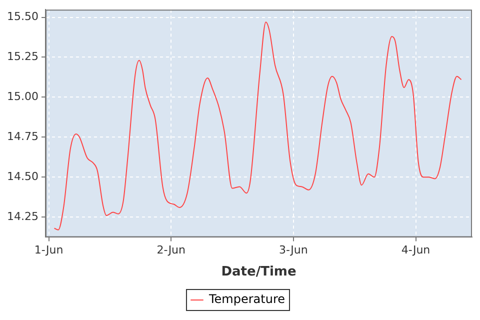 This screenshot has width=480, height=320. What do you see at coordinates (247, 299) in the screenshot?
I see `legend-label: Temperature` at bounding box center [247, 299].